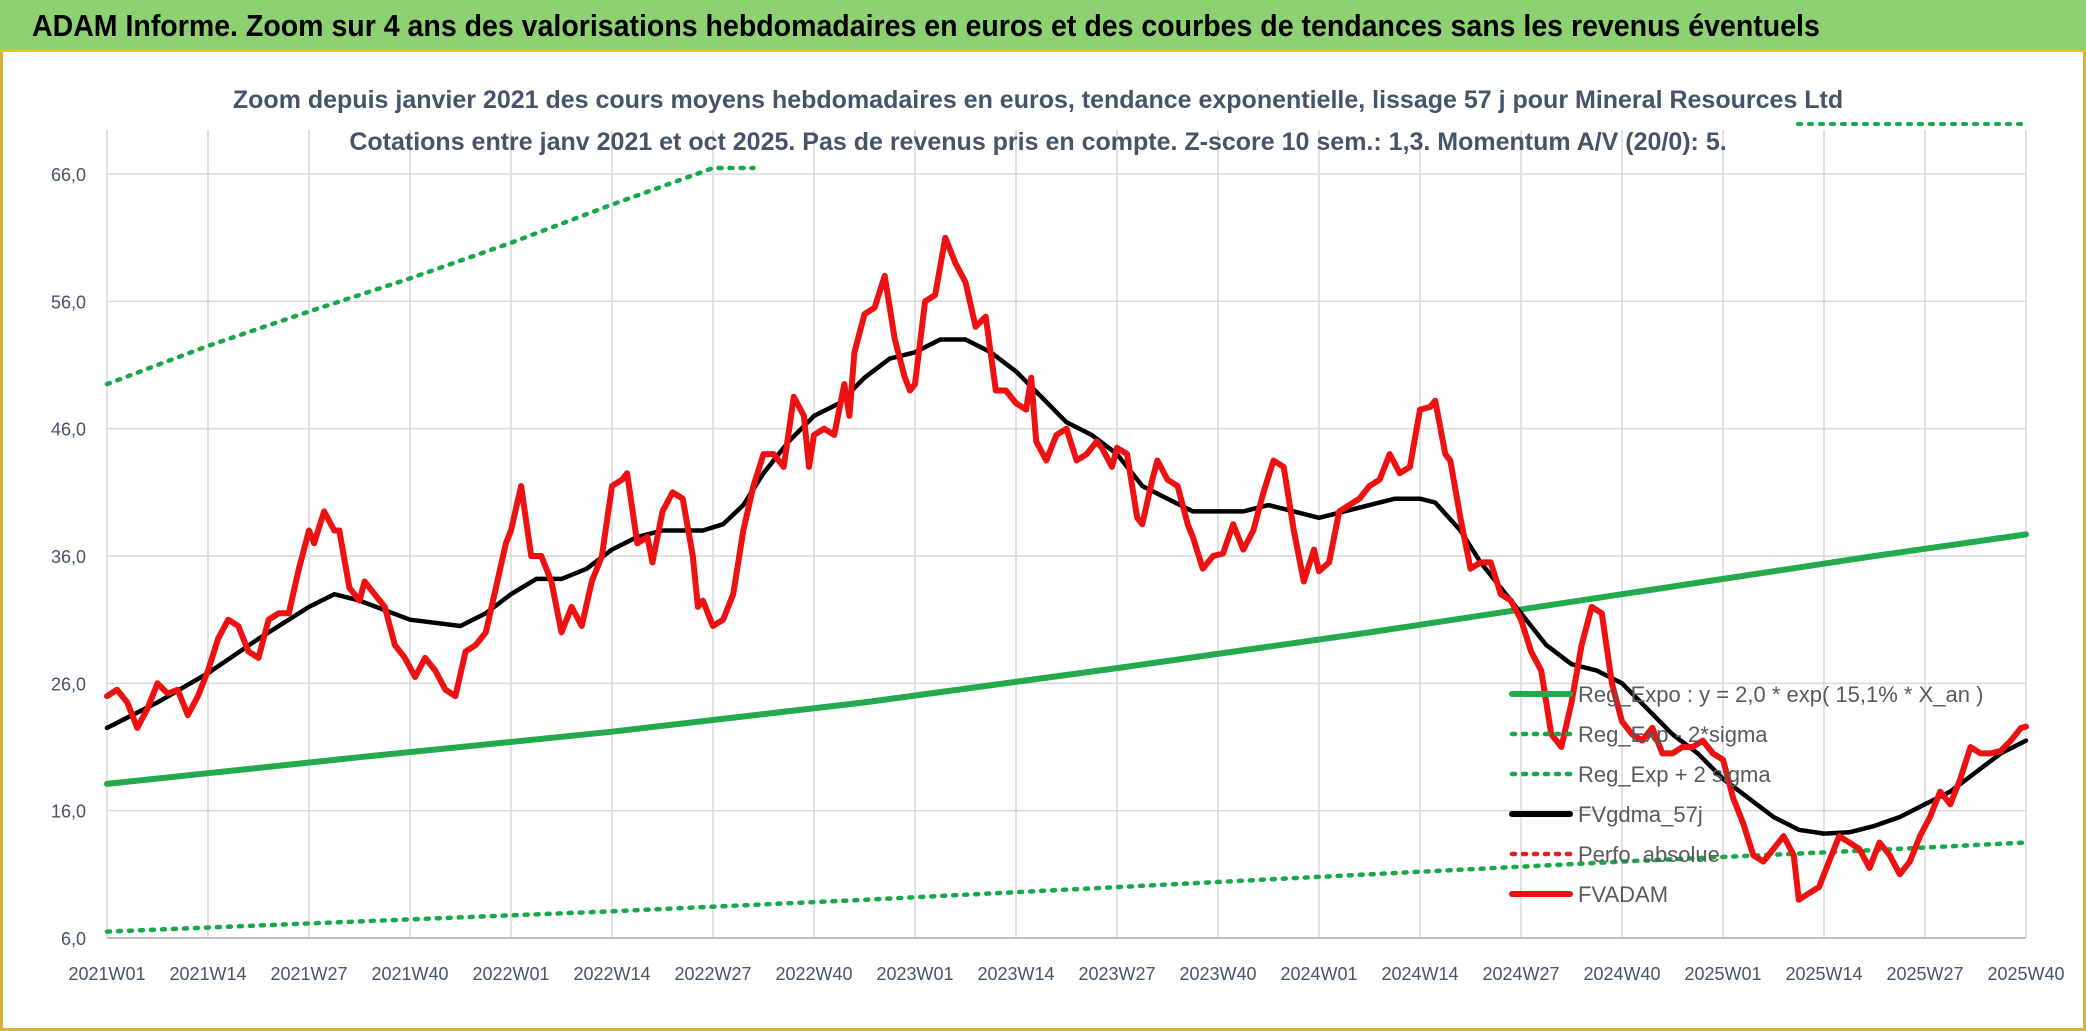  I want to click on x-tick-label: 2022W01, so click(510, 974).